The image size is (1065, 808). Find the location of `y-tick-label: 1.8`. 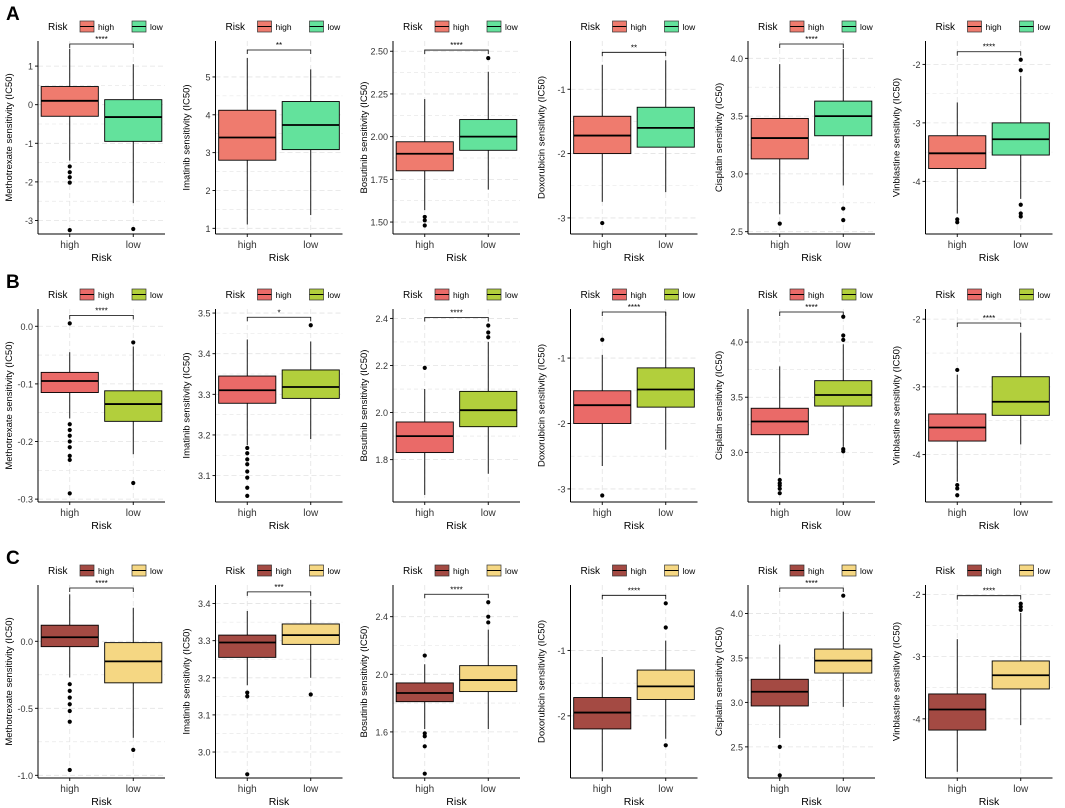

y-tick-label: 1.8 is located at coordinates (381, 460).